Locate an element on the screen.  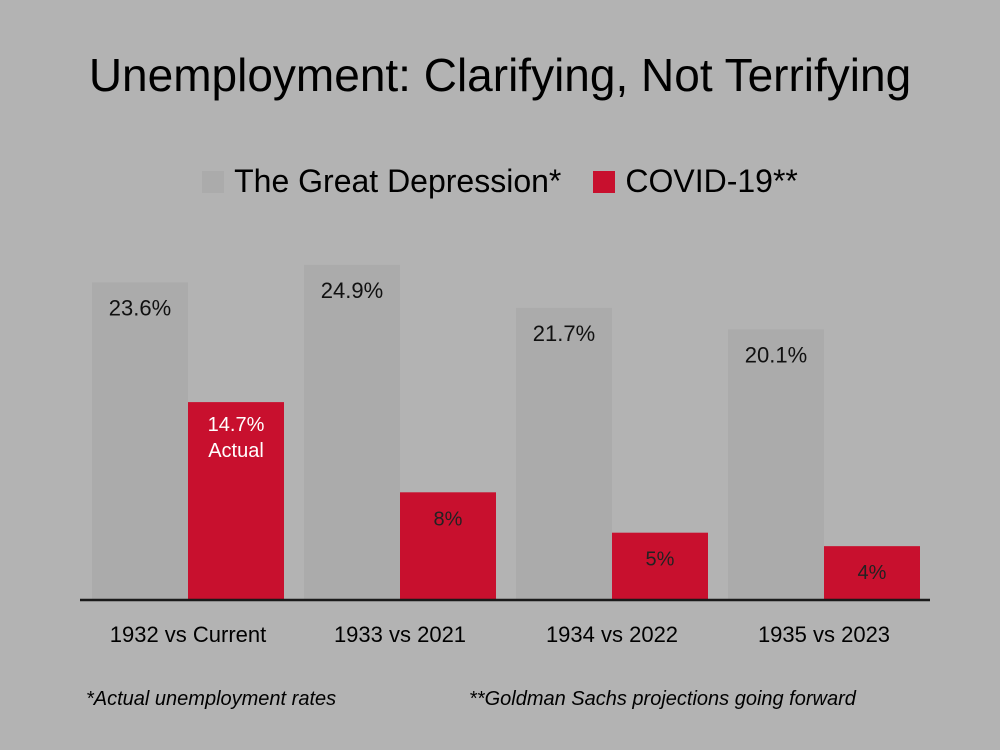
x-tick-label-1935-vs-2023: 1935 vs 2023 is located at coordinates (824, 634).